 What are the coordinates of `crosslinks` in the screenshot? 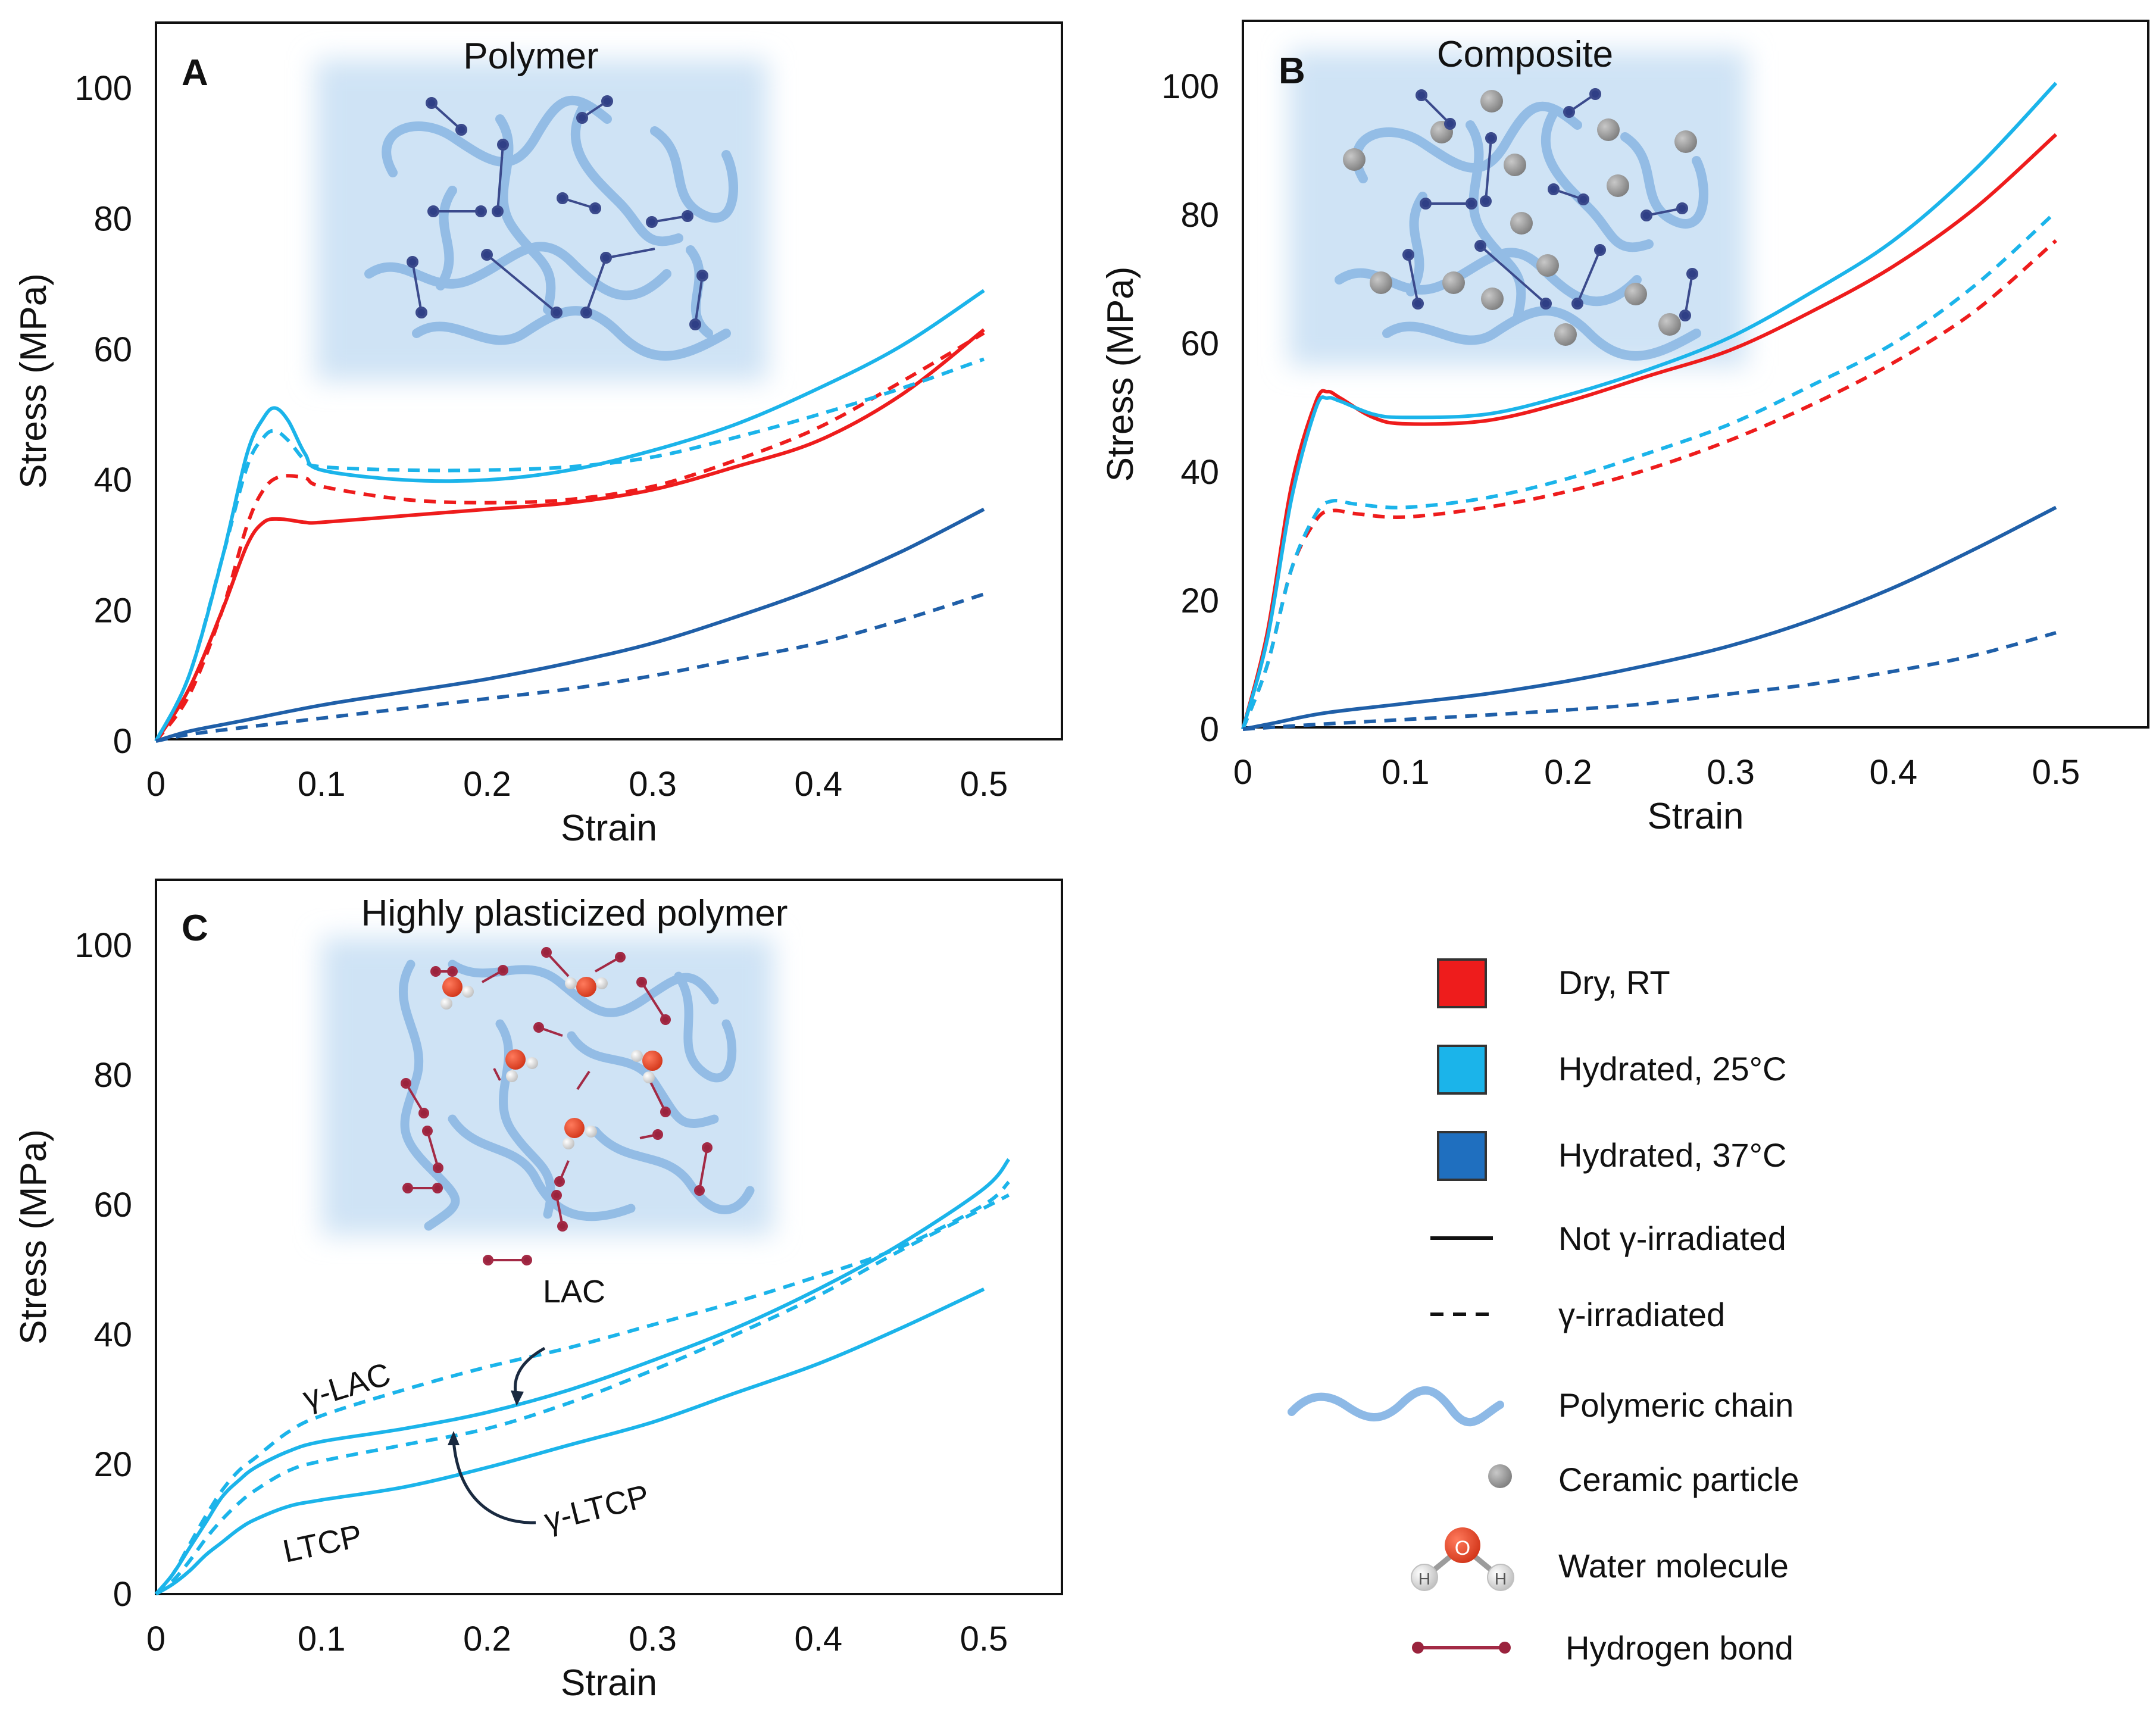 It's located at (557, 212).